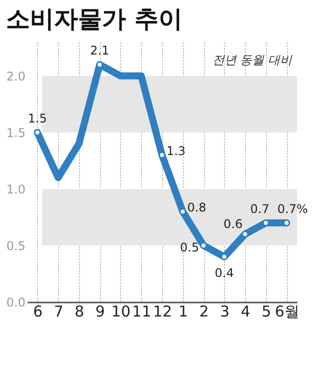 This screenshot has width=325, height=374. I want to click on x-tick-label: 10, so click(121, 311).